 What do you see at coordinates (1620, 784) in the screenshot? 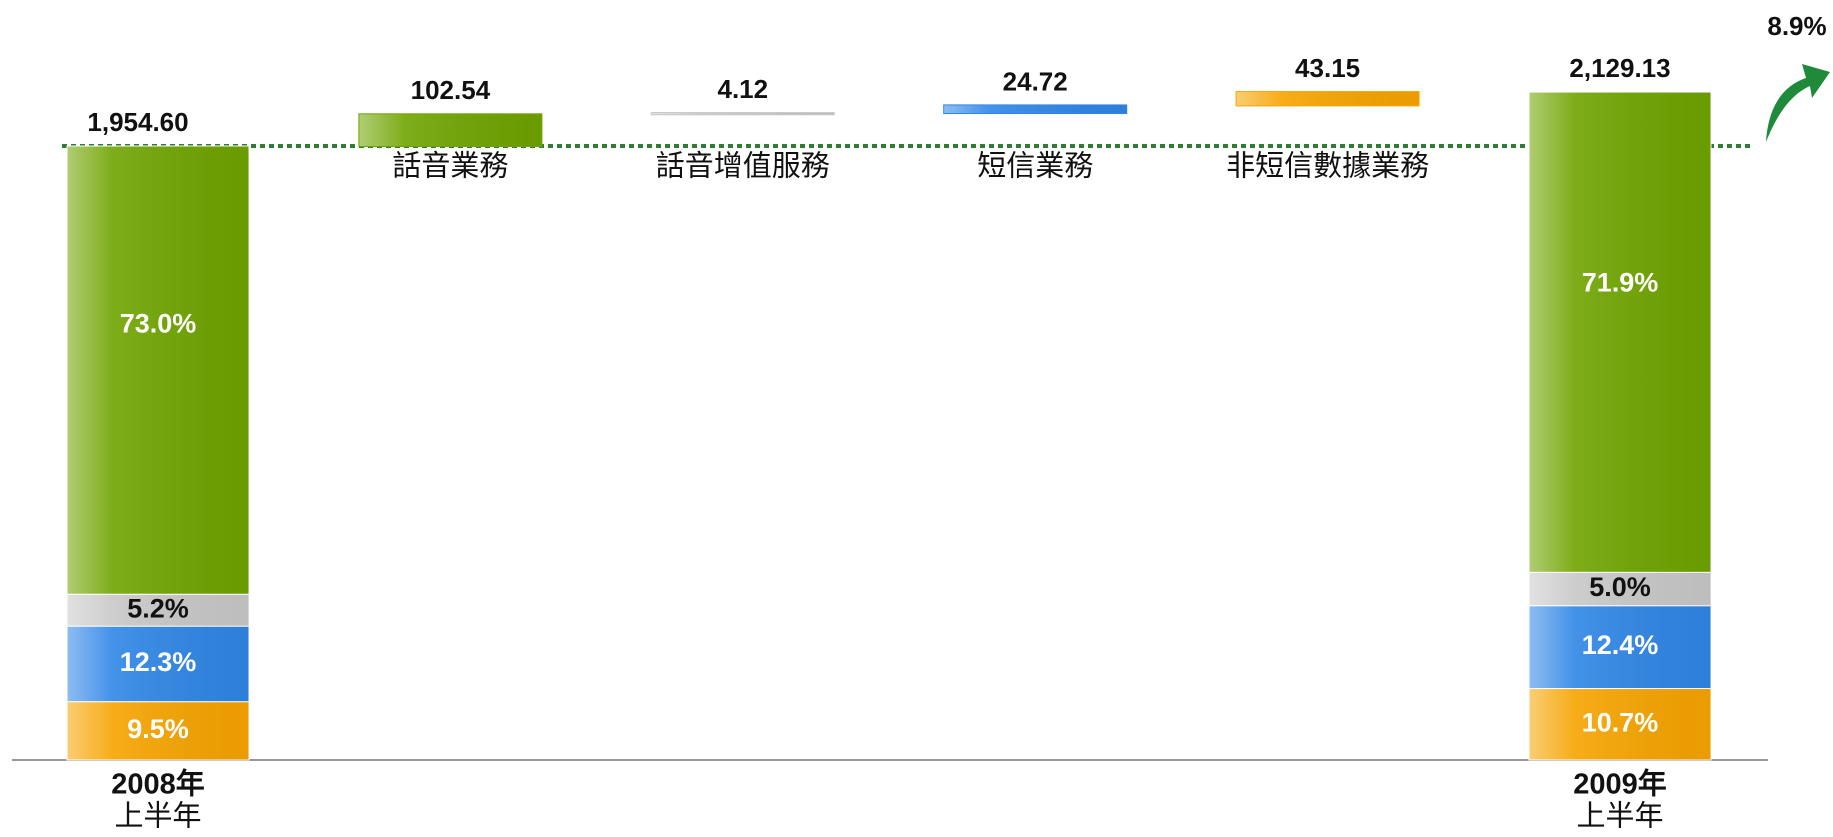
I see `x-tick-label: 2009年` at bounding box center [1620, 784].